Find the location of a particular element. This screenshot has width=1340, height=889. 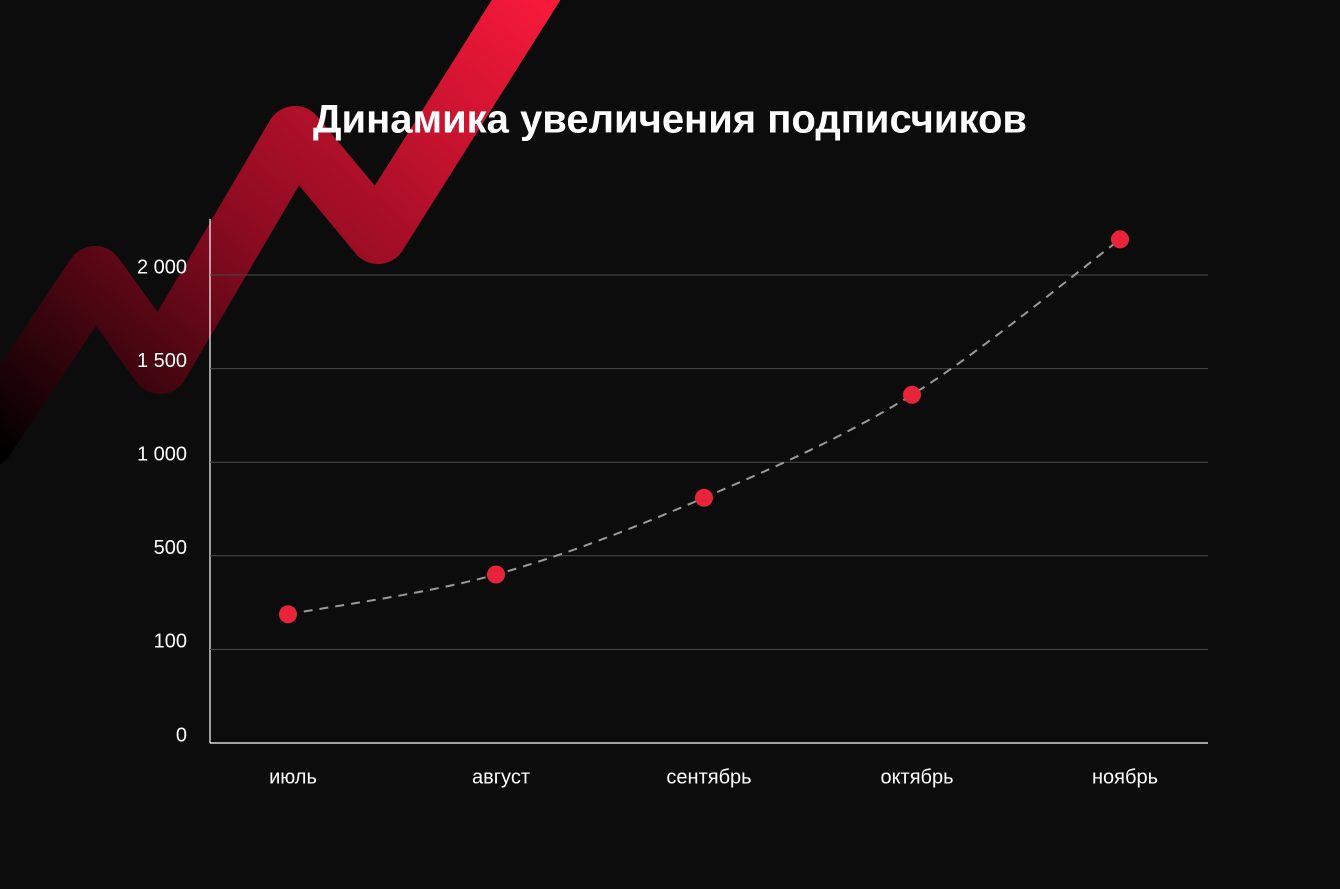

x-tick-label: сентябрь is located at coordinates (708, 777).